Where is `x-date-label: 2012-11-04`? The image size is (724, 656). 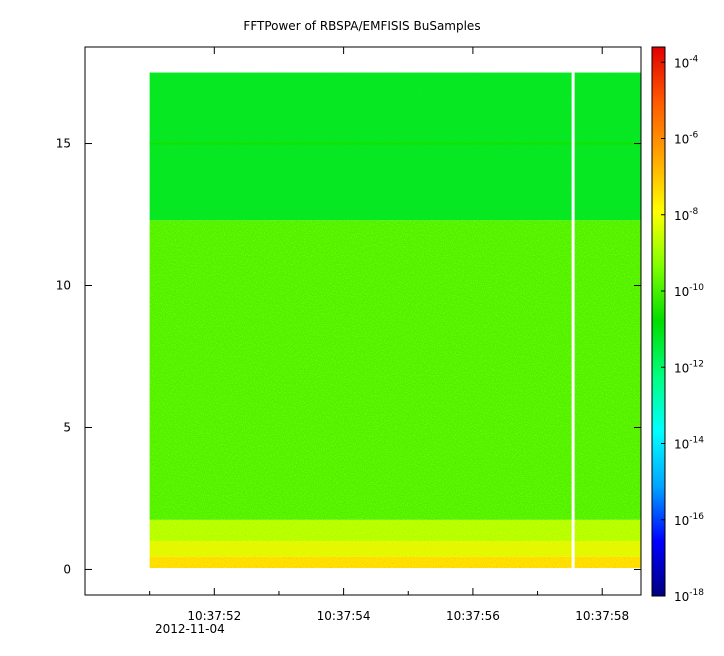
x-date-label: 2012-11-04 is located at coordinates (190, 629).